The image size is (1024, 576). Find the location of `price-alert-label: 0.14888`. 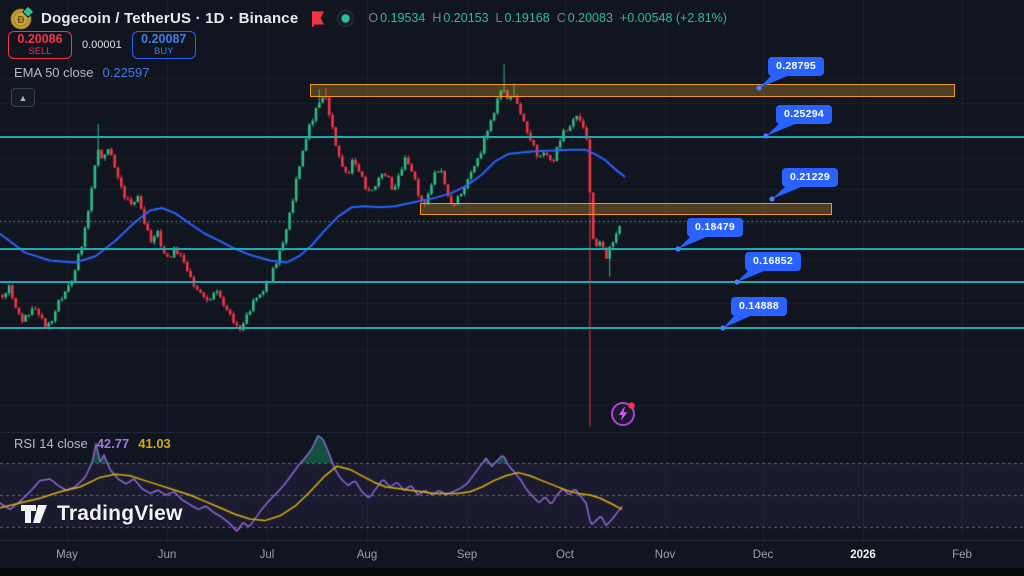

price-alert-label: 0.14888 is located at coordinates (759, 306).